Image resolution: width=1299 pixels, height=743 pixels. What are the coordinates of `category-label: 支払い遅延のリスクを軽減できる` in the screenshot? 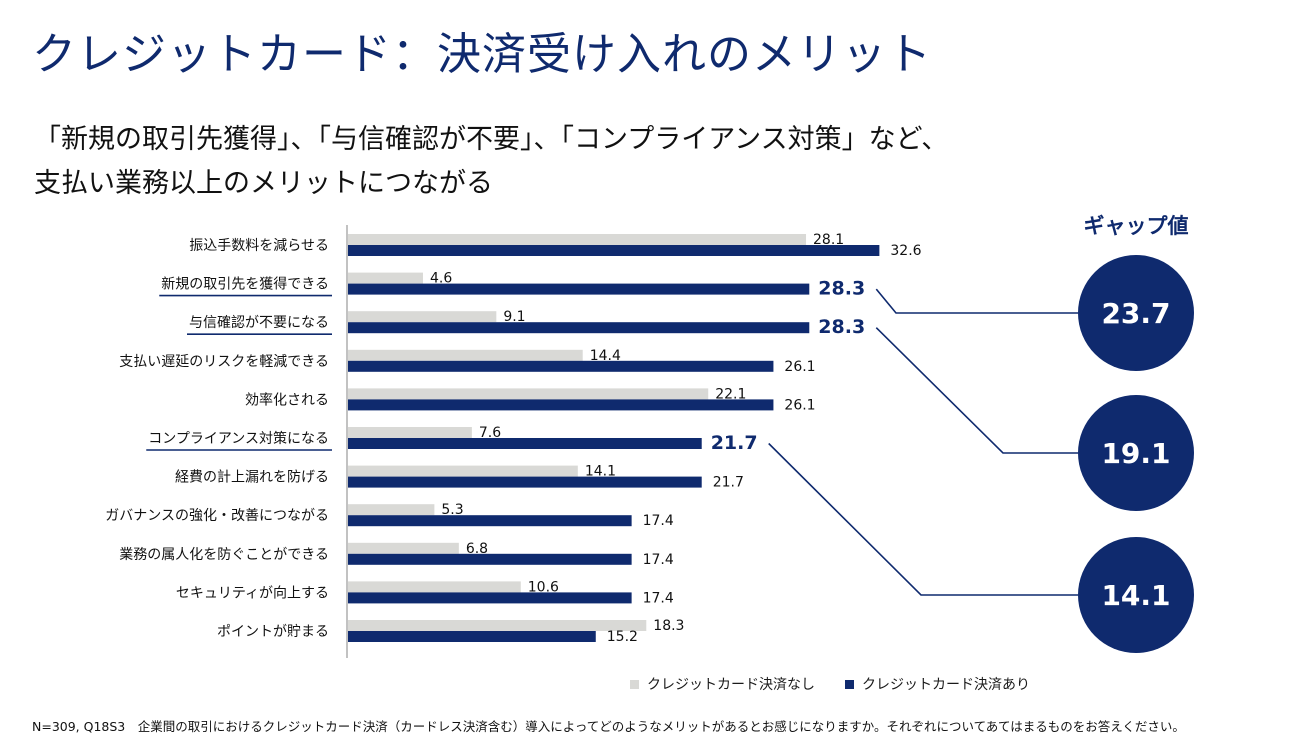 It's located at (224, 361).